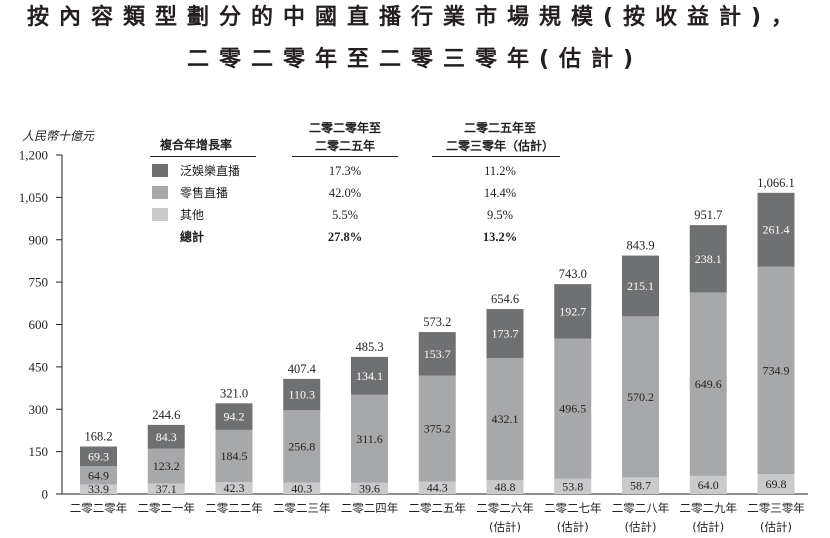  Describe the element at coordinates (166, 489) in the screenshot. I see `data-label-series-2: 37.1` at that location.